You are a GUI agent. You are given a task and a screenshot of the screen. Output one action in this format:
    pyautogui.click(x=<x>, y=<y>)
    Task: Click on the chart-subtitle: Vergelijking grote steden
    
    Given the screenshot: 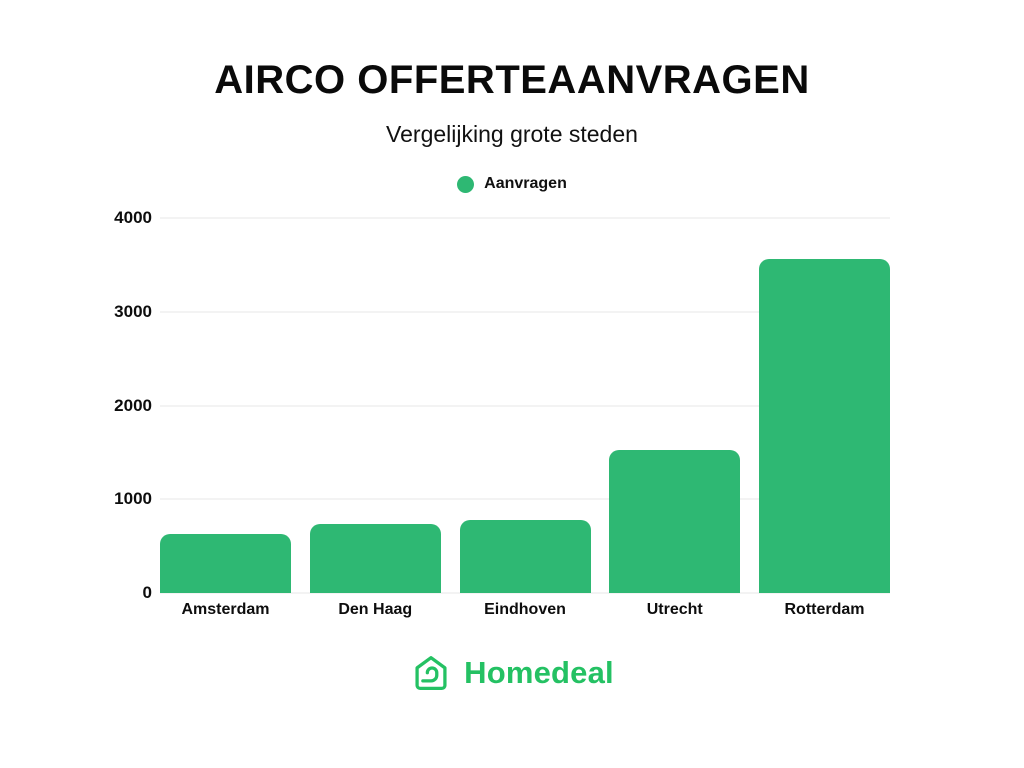 What is the action you would take?
    pyautogui.click(x=512, y=134)
    